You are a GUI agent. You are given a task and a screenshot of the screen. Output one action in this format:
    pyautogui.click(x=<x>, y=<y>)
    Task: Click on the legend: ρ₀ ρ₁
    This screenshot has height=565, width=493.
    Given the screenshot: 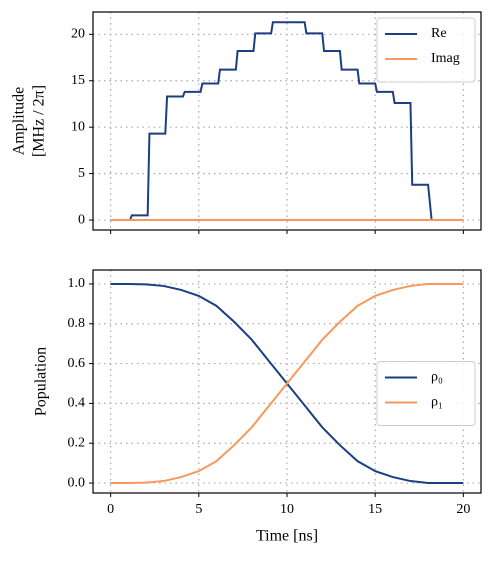 What is the action you would take?
    pyautogui.click(x=426, y=393)
    